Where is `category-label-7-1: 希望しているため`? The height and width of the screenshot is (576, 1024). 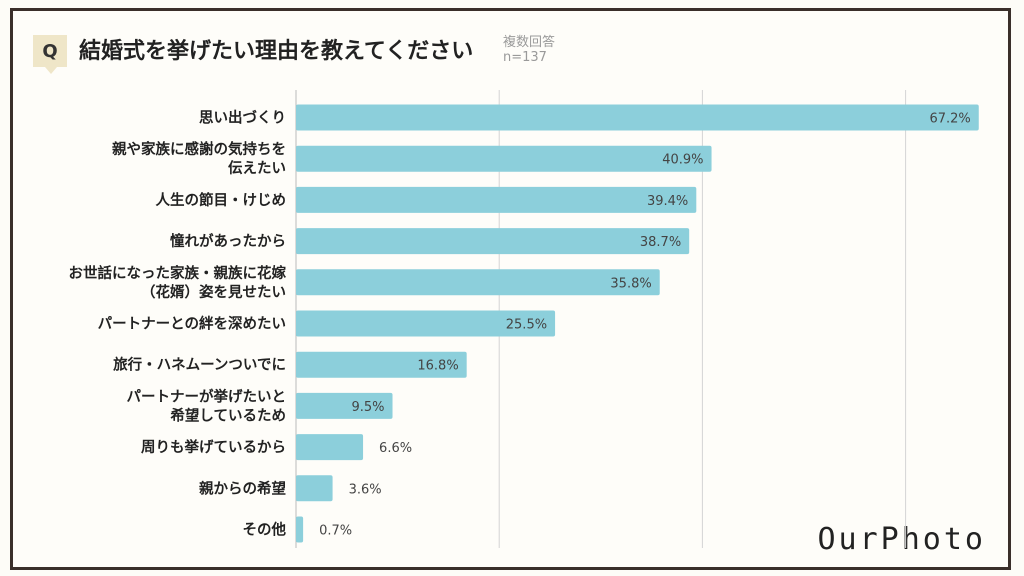 category-label-7-1: 希望しているため is located at coordinates (228, 415).